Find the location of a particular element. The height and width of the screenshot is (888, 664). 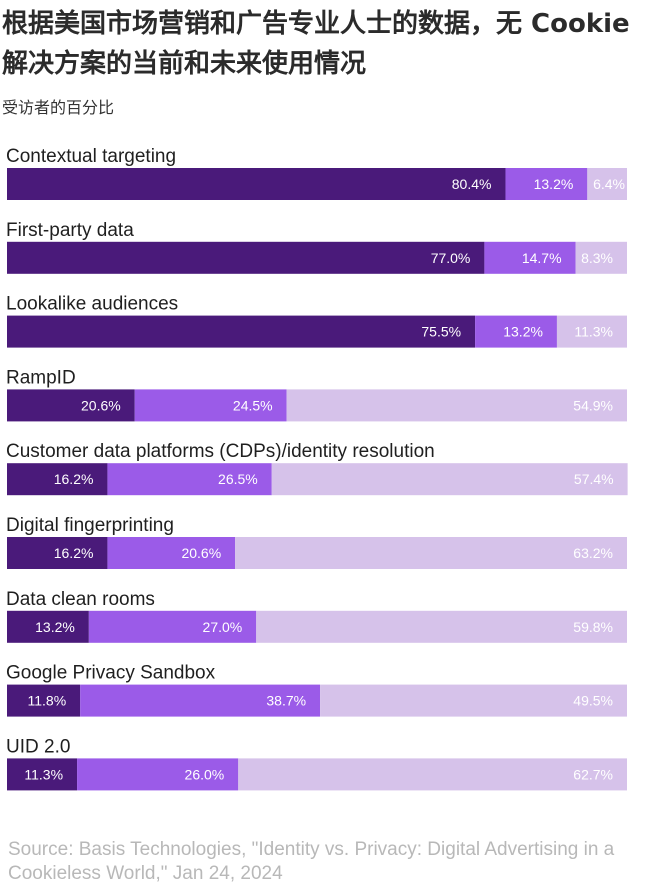

value-label: 63.2% is located at coordinates (593, 553).